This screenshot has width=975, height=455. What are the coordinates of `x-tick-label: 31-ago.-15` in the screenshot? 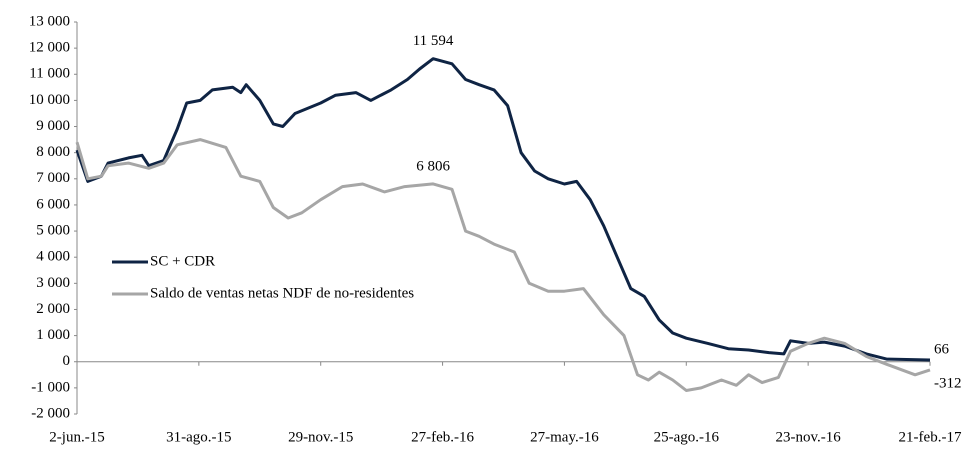 It's located at (198, 437).